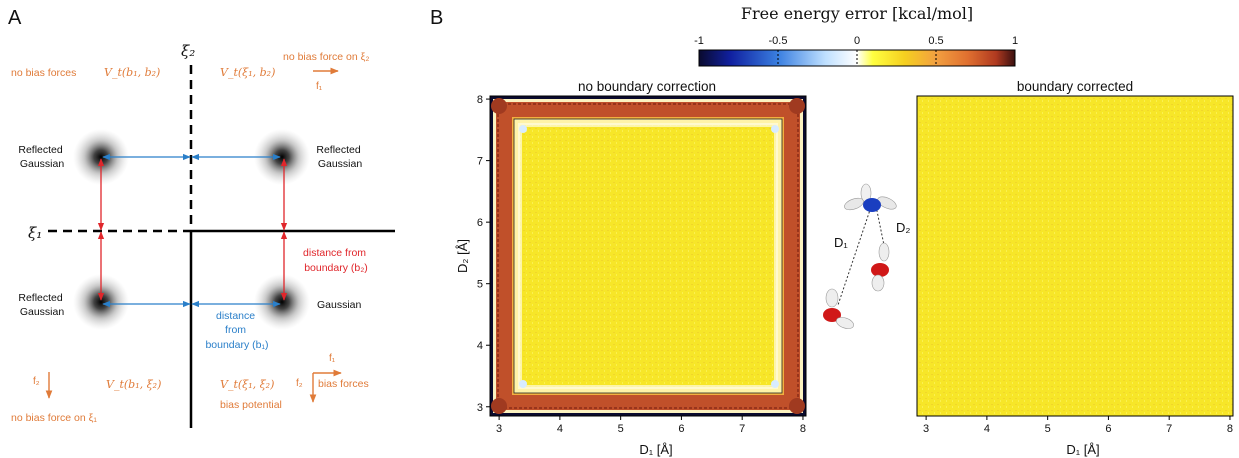  I want to click on colorbar-tick-1: 1, so click(1015, 41).